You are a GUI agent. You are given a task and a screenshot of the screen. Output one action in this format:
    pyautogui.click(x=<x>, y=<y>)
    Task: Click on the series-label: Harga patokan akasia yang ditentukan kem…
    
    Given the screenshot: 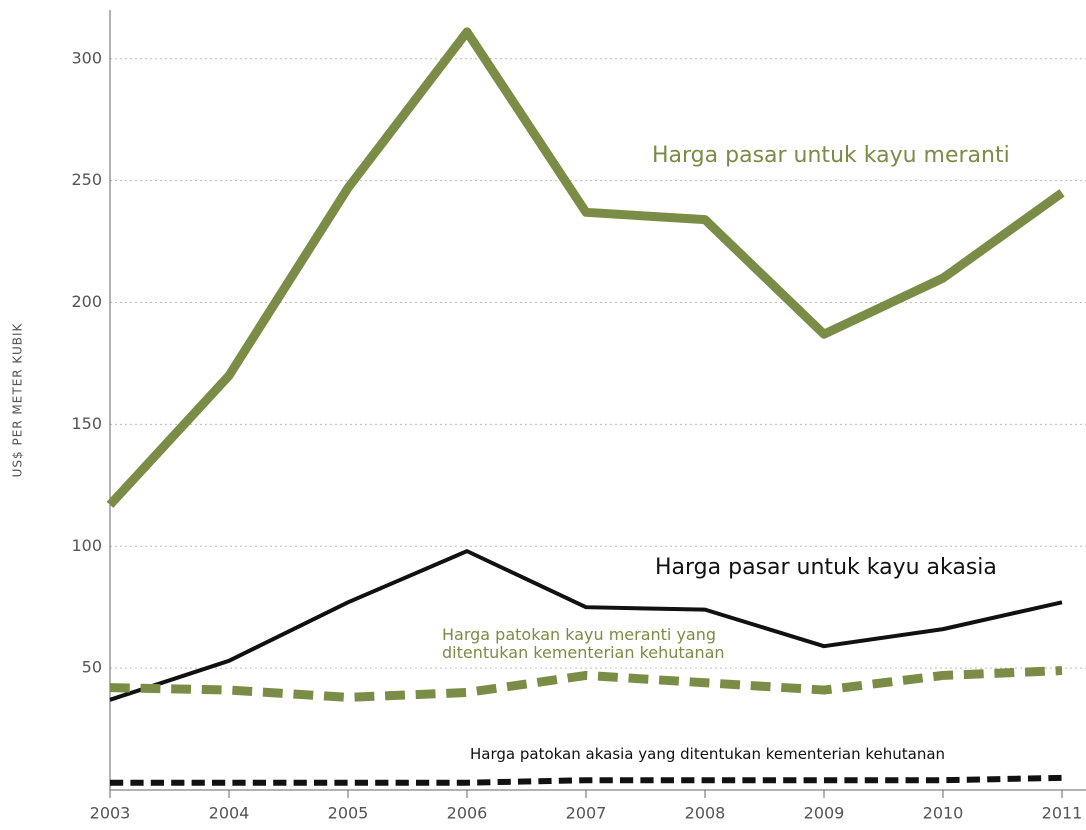 What is the action you would take?
    pyautogui.click(x=708, y=754)
    